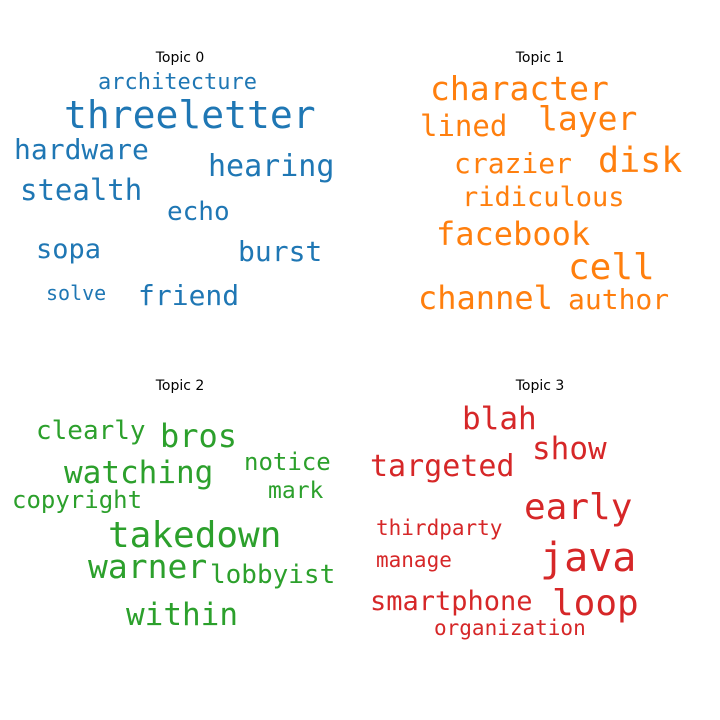 The image size is (720, 720). Describe the element at coordinates (451, 601) in the screenshot. I see `cloud-word-smartphone: smartphone` at that location.